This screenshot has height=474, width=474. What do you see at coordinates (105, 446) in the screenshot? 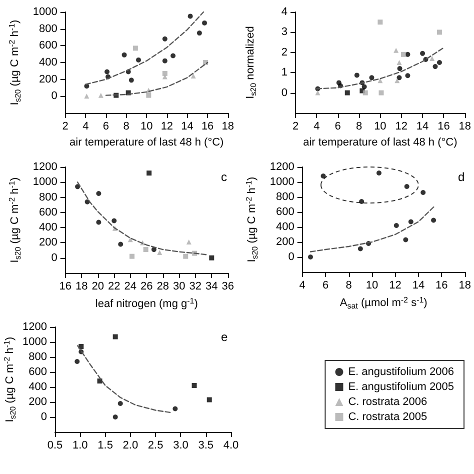
I see `x-tick-label: 1.5` at bounding box center [105, 446].